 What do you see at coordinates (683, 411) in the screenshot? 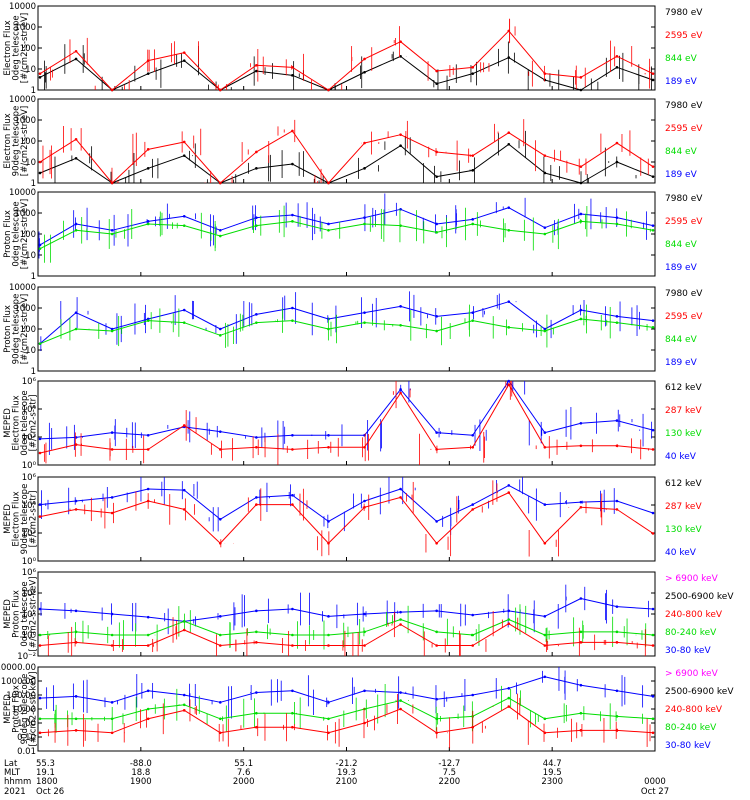
I see `legend-entry: 287 keV` at bounding box center [683, 411].